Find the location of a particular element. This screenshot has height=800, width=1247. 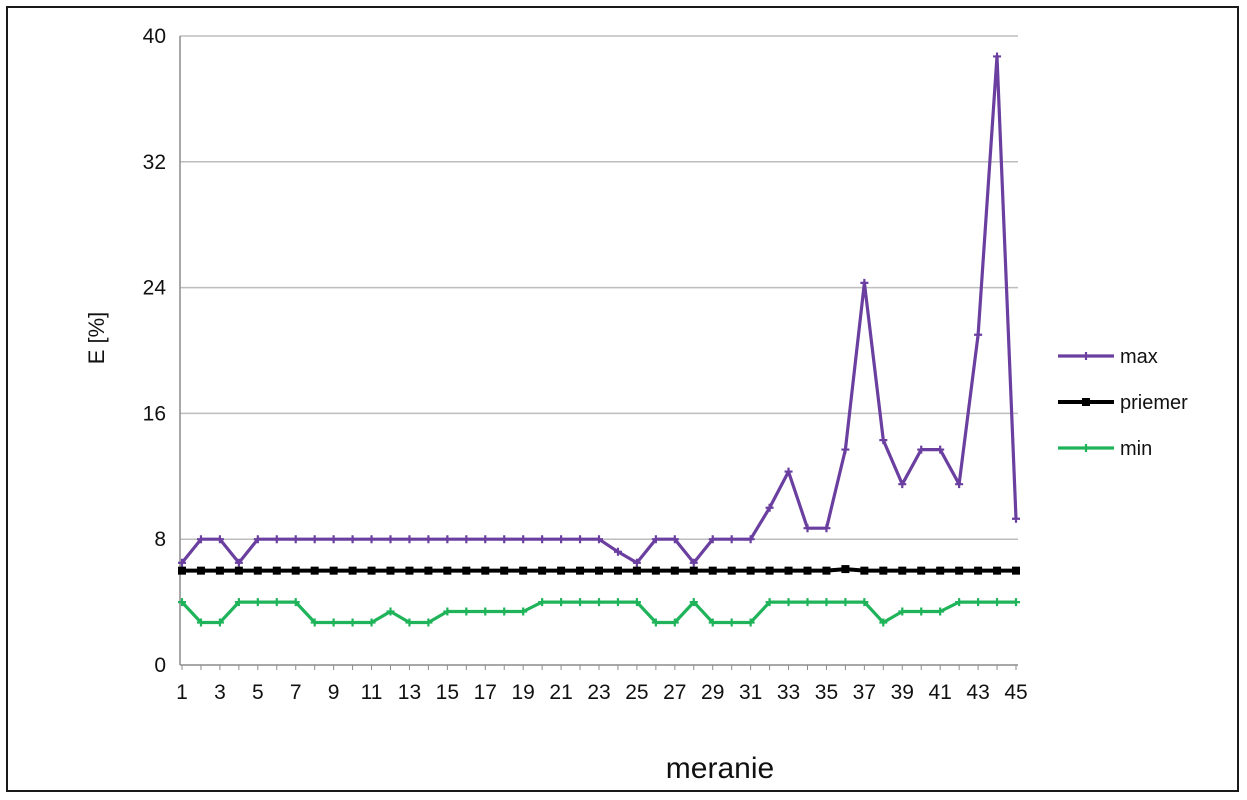

legend-marker-priemer is located at coordinates (1086, 402).